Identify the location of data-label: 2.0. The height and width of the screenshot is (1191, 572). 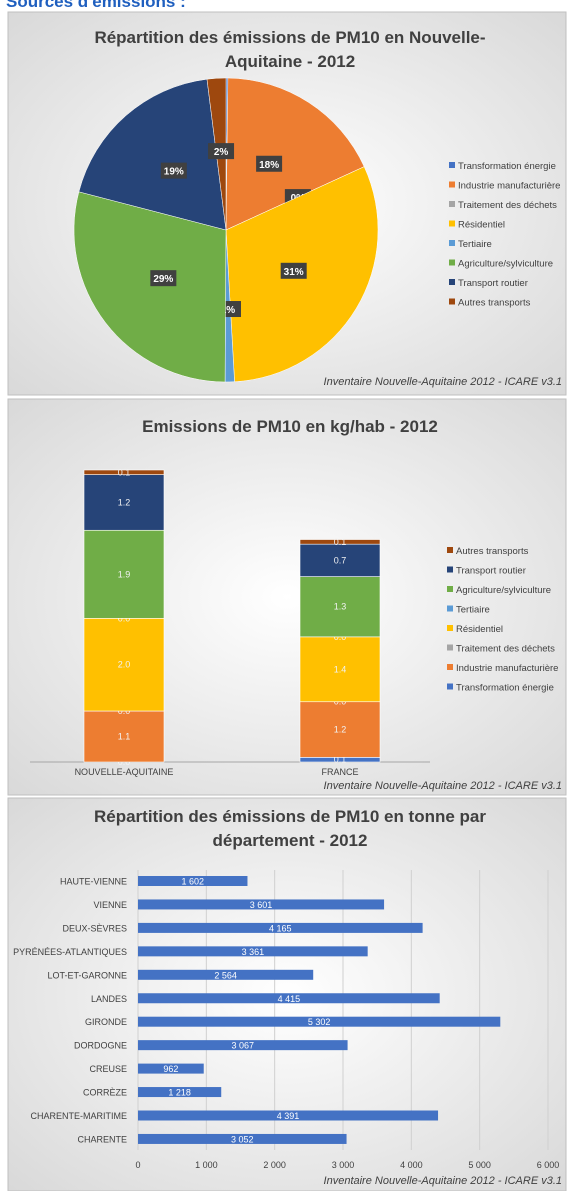
(124, 665).